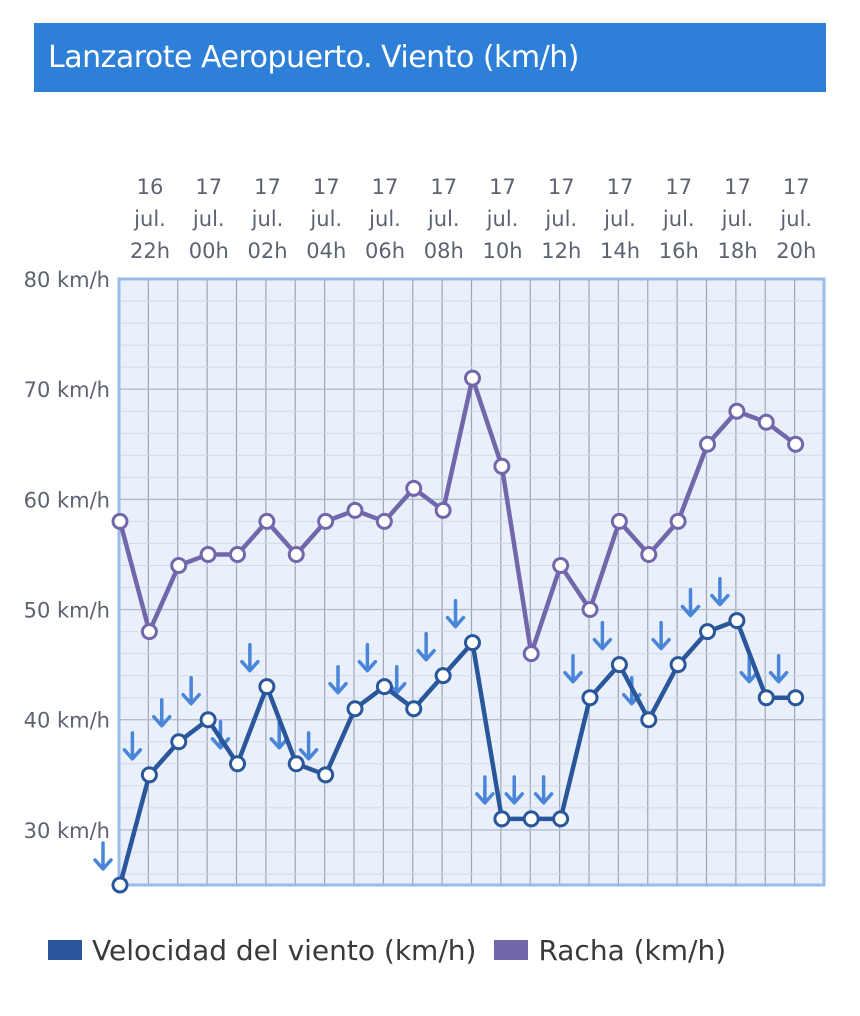 The image size is (860, 1016). Describe the element at coordinates (679, 251) in the screenshot. I see `x-tick-label: 16h` at that location.